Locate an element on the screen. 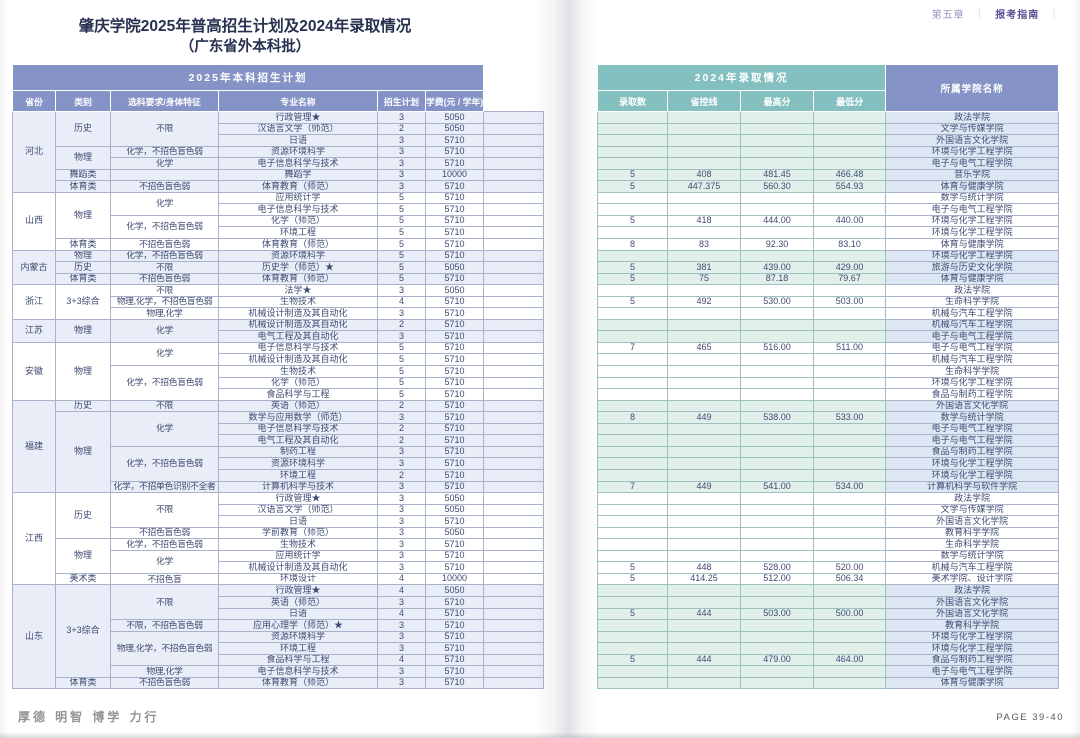 Image resolution: width=1080 pixels, height=738 pixels. fee-cell: 5050 is located at coordinates (454, 498).